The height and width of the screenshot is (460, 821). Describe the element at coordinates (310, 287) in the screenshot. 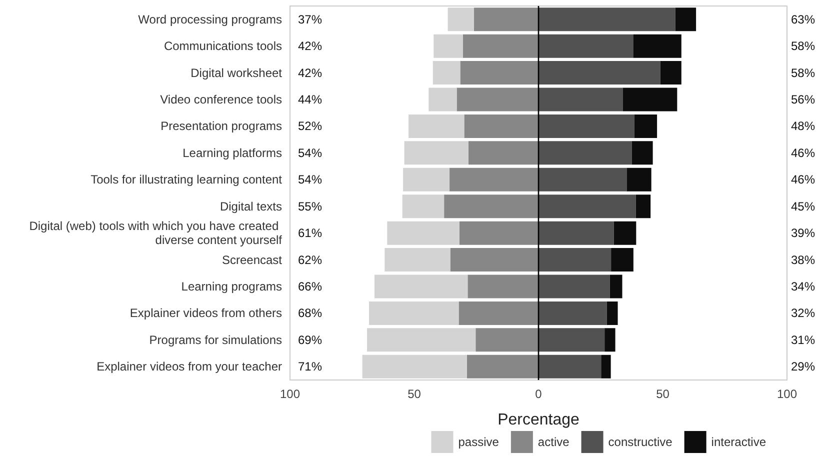

I see `text: 66%` at that location.